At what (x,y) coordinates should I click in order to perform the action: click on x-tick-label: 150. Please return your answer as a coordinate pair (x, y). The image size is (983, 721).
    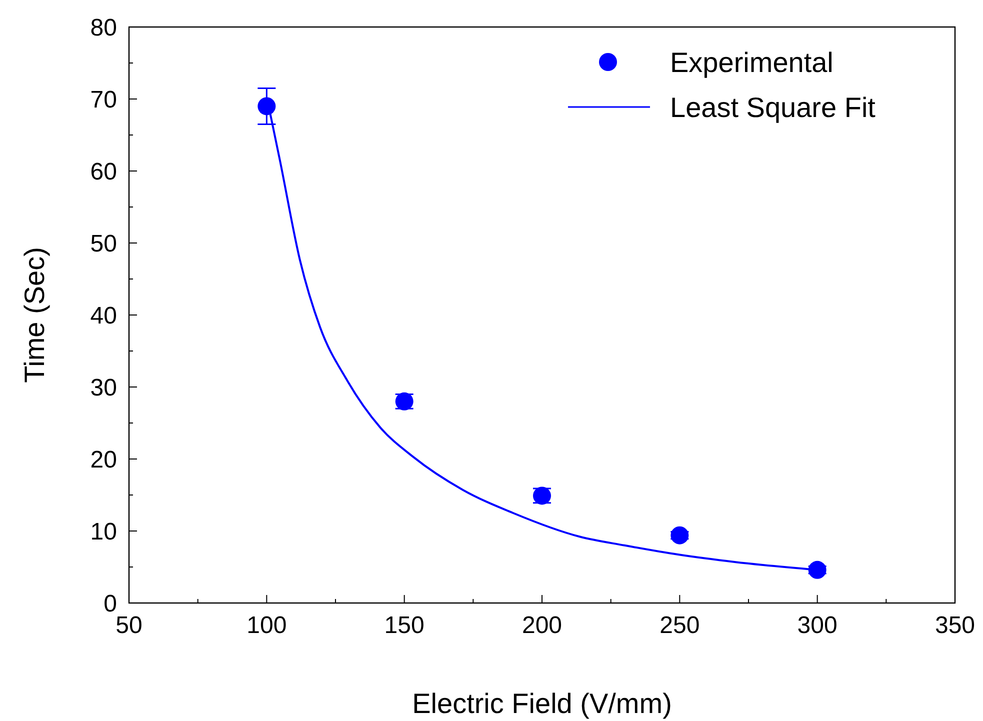
    Looking at the image, I should click on (404, 625).